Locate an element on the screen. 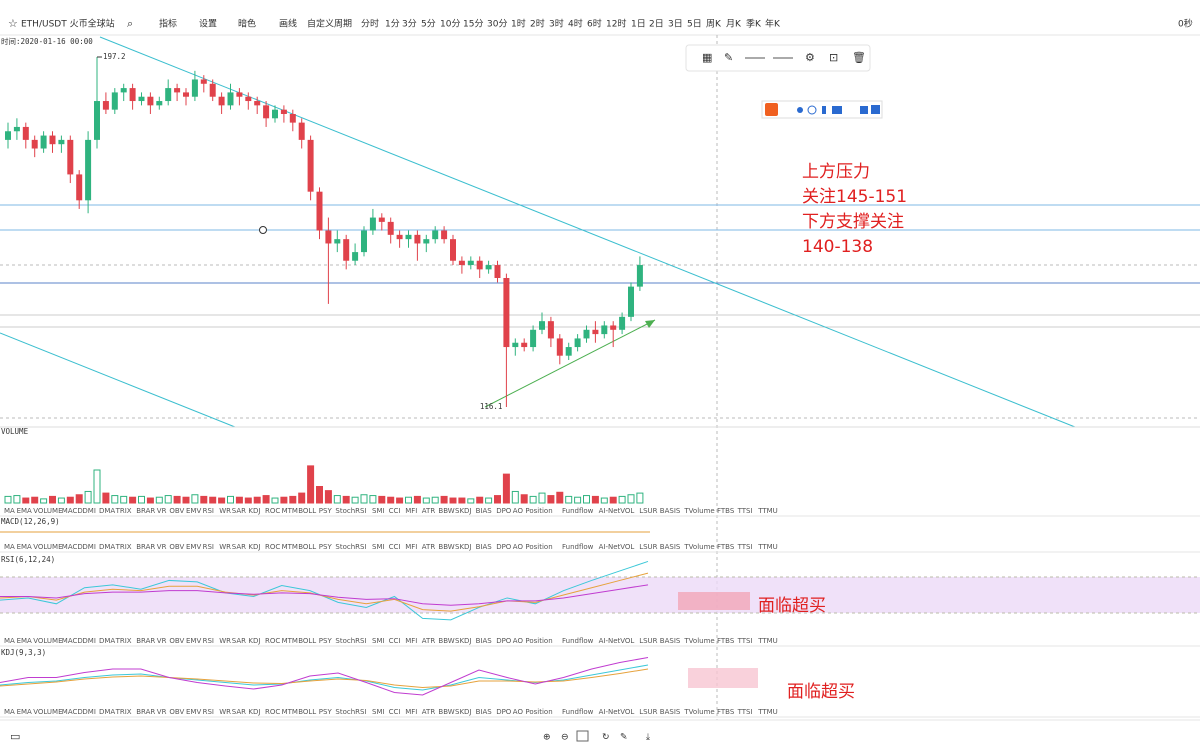 Image resolution: width=1200 pixels, height=755 pixels. download: ⤓ is located at coordinates (648, 738).